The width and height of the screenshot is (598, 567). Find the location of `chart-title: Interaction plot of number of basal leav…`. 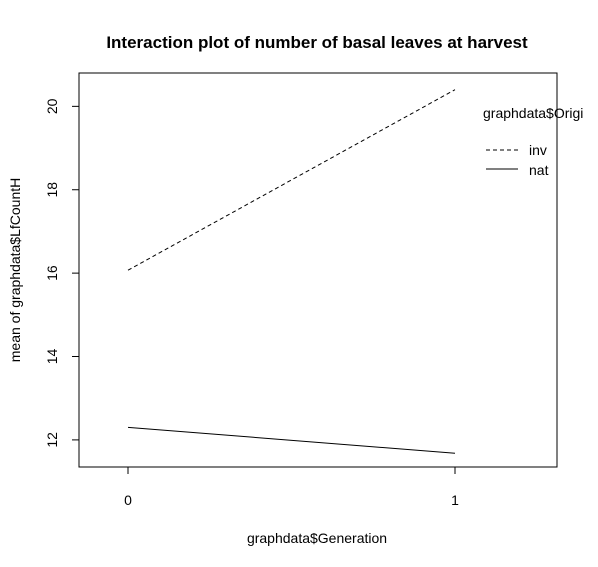

chart-title: Interaction plot of number of basal leav… is located at coordinates (317, 42).